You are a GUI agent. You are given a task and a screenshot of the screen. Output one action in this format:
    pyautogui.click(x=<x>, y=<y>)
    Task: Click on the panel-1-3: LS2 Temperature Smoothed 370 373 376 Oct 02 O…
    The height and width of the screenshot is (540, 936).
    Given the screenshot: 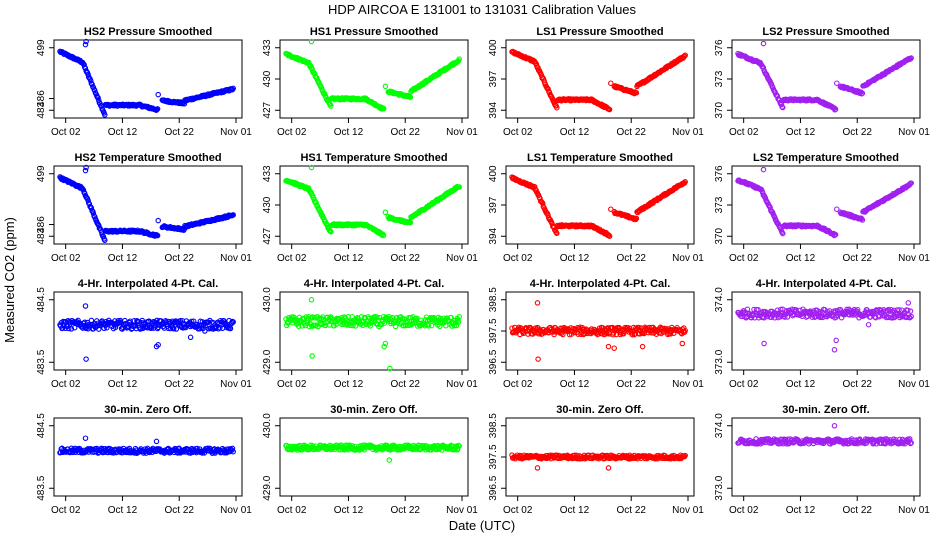 What is the action you would take?
    pyautogui.click(x=822, y=208)
    